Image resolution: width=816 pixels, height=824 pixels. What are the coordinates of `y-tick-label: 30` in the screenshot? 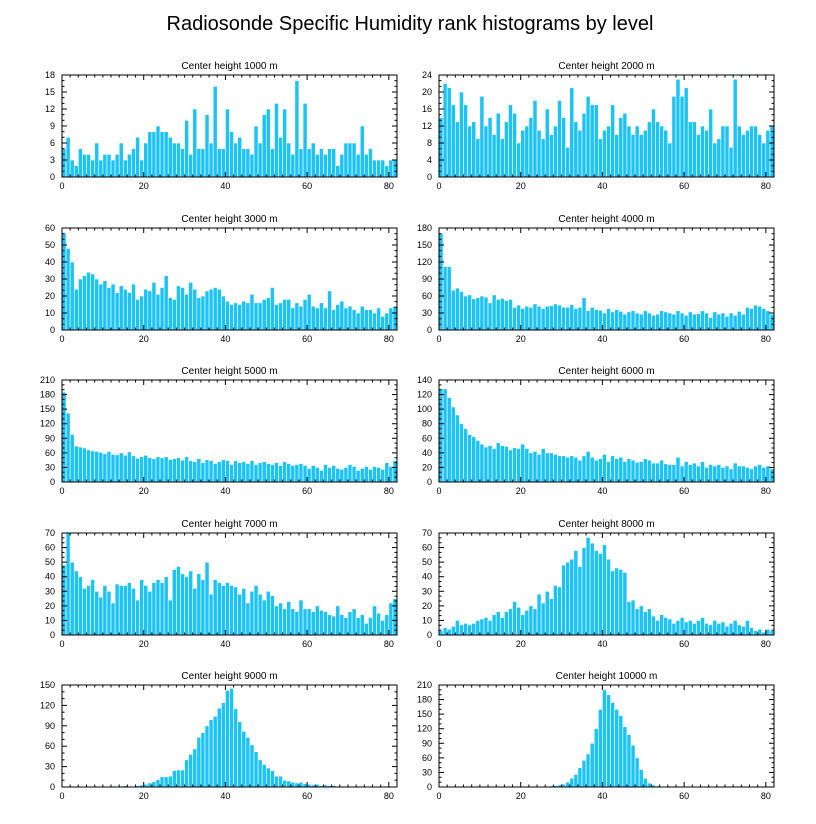 It's located at (427, 591).